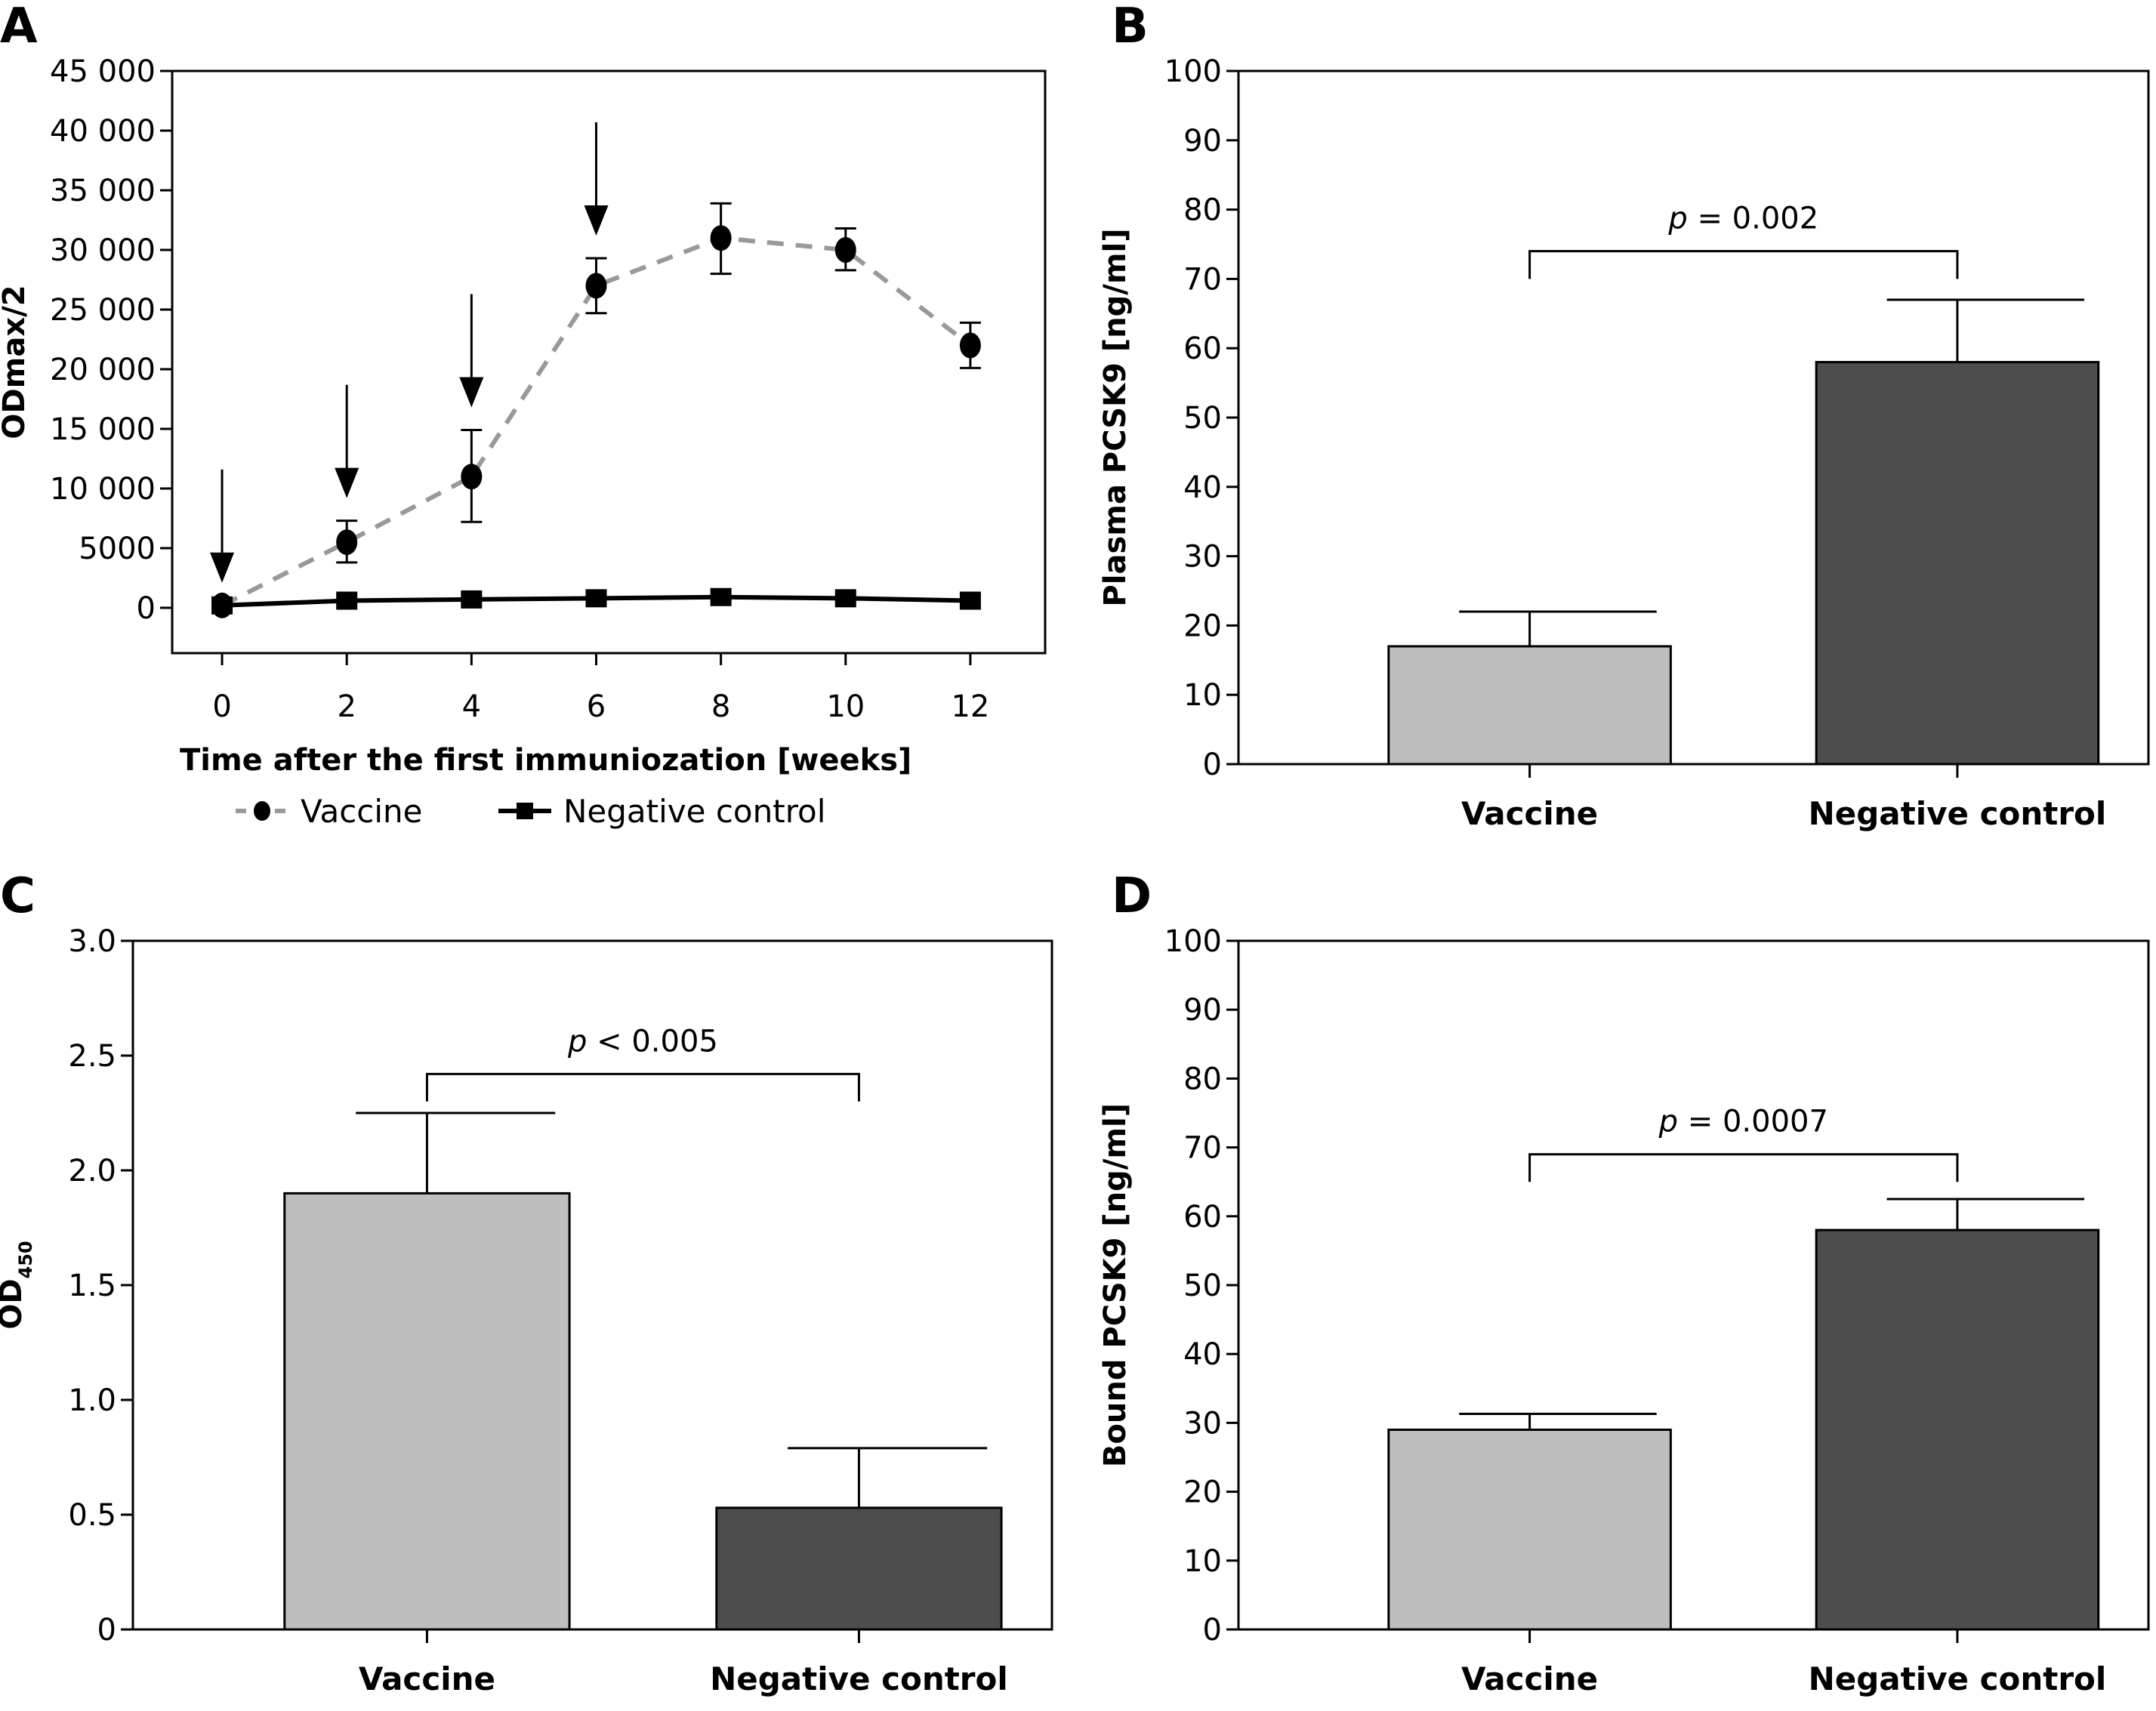 The image size is (2156, 1711). I want to click on panel-letter: D, so click(1132, 896).